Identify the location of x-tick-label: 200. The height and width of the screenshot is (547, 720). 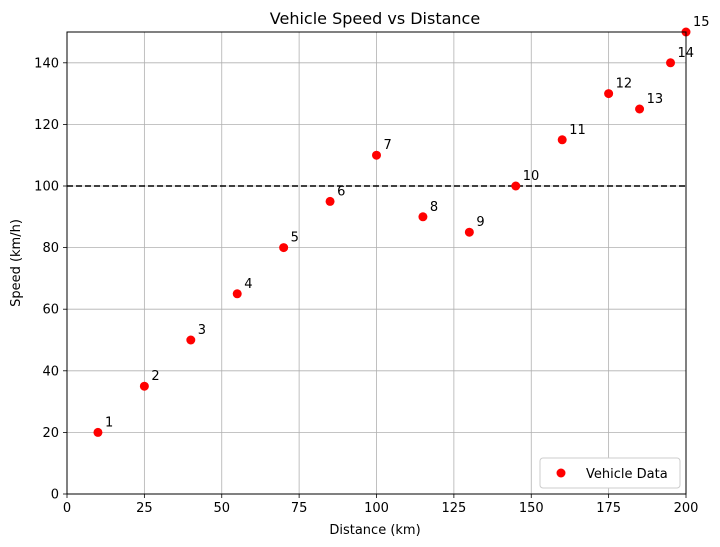
(686, 508).